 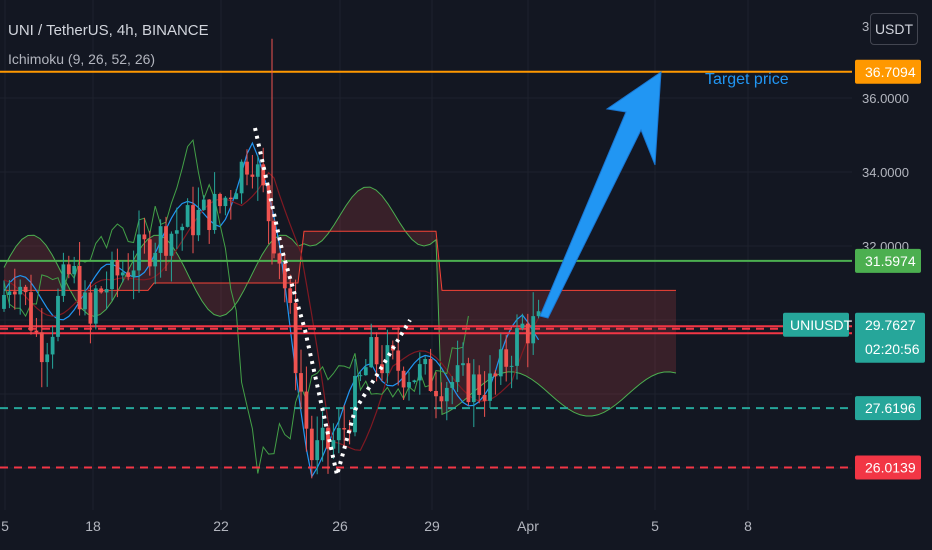 What do you see at coordinates (600, 195) in the screenshot?
I see `arrow-shape` at bounding box center [600, 195].